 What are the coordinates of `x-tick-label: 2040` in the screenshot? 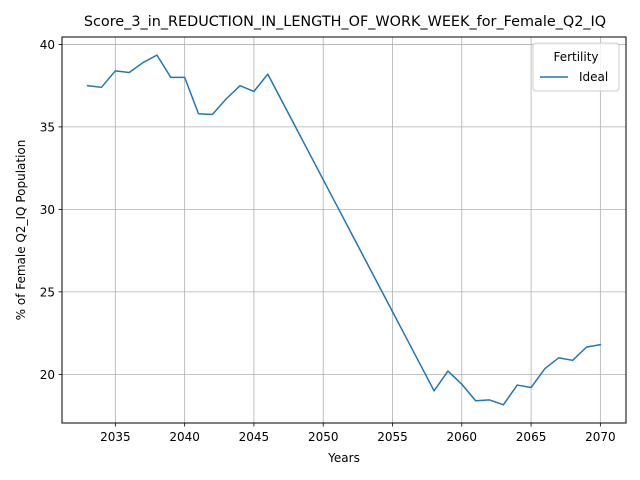 It's located at (184, 437).